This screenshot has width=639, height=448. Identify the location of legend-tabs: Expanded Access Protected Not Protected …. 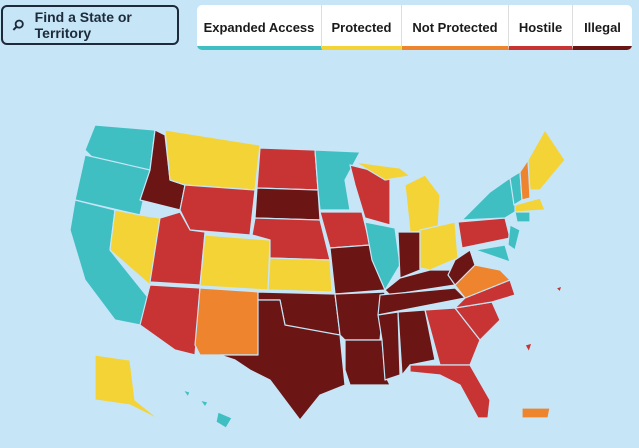
(414, 27).